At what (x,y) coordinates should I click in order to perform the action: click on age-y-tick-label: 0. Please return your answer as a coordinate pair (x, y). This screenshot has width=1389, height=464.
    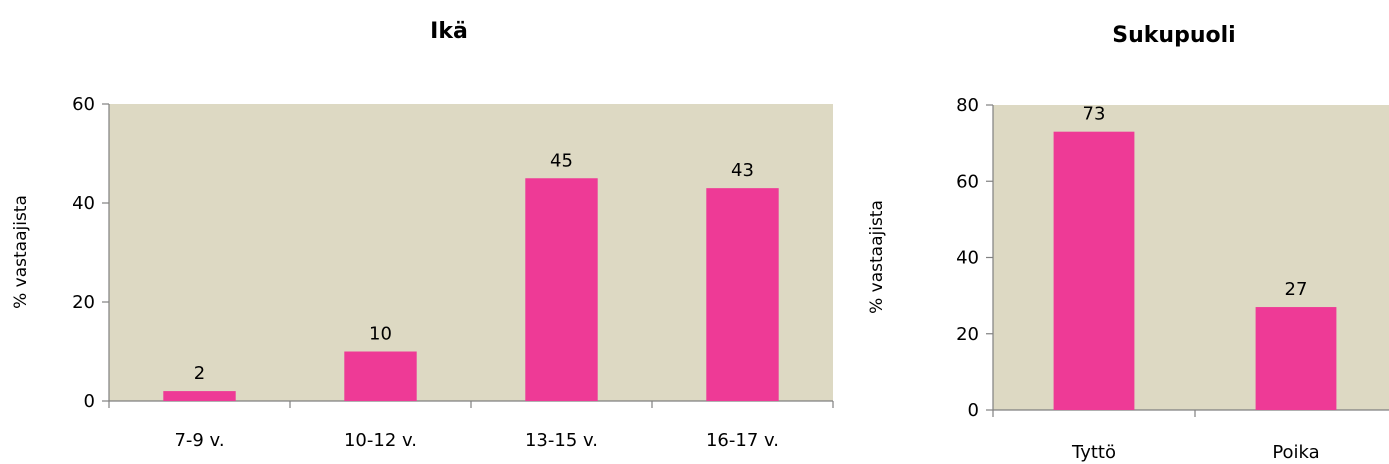
    Looking at the image, I should click on (89, 401).